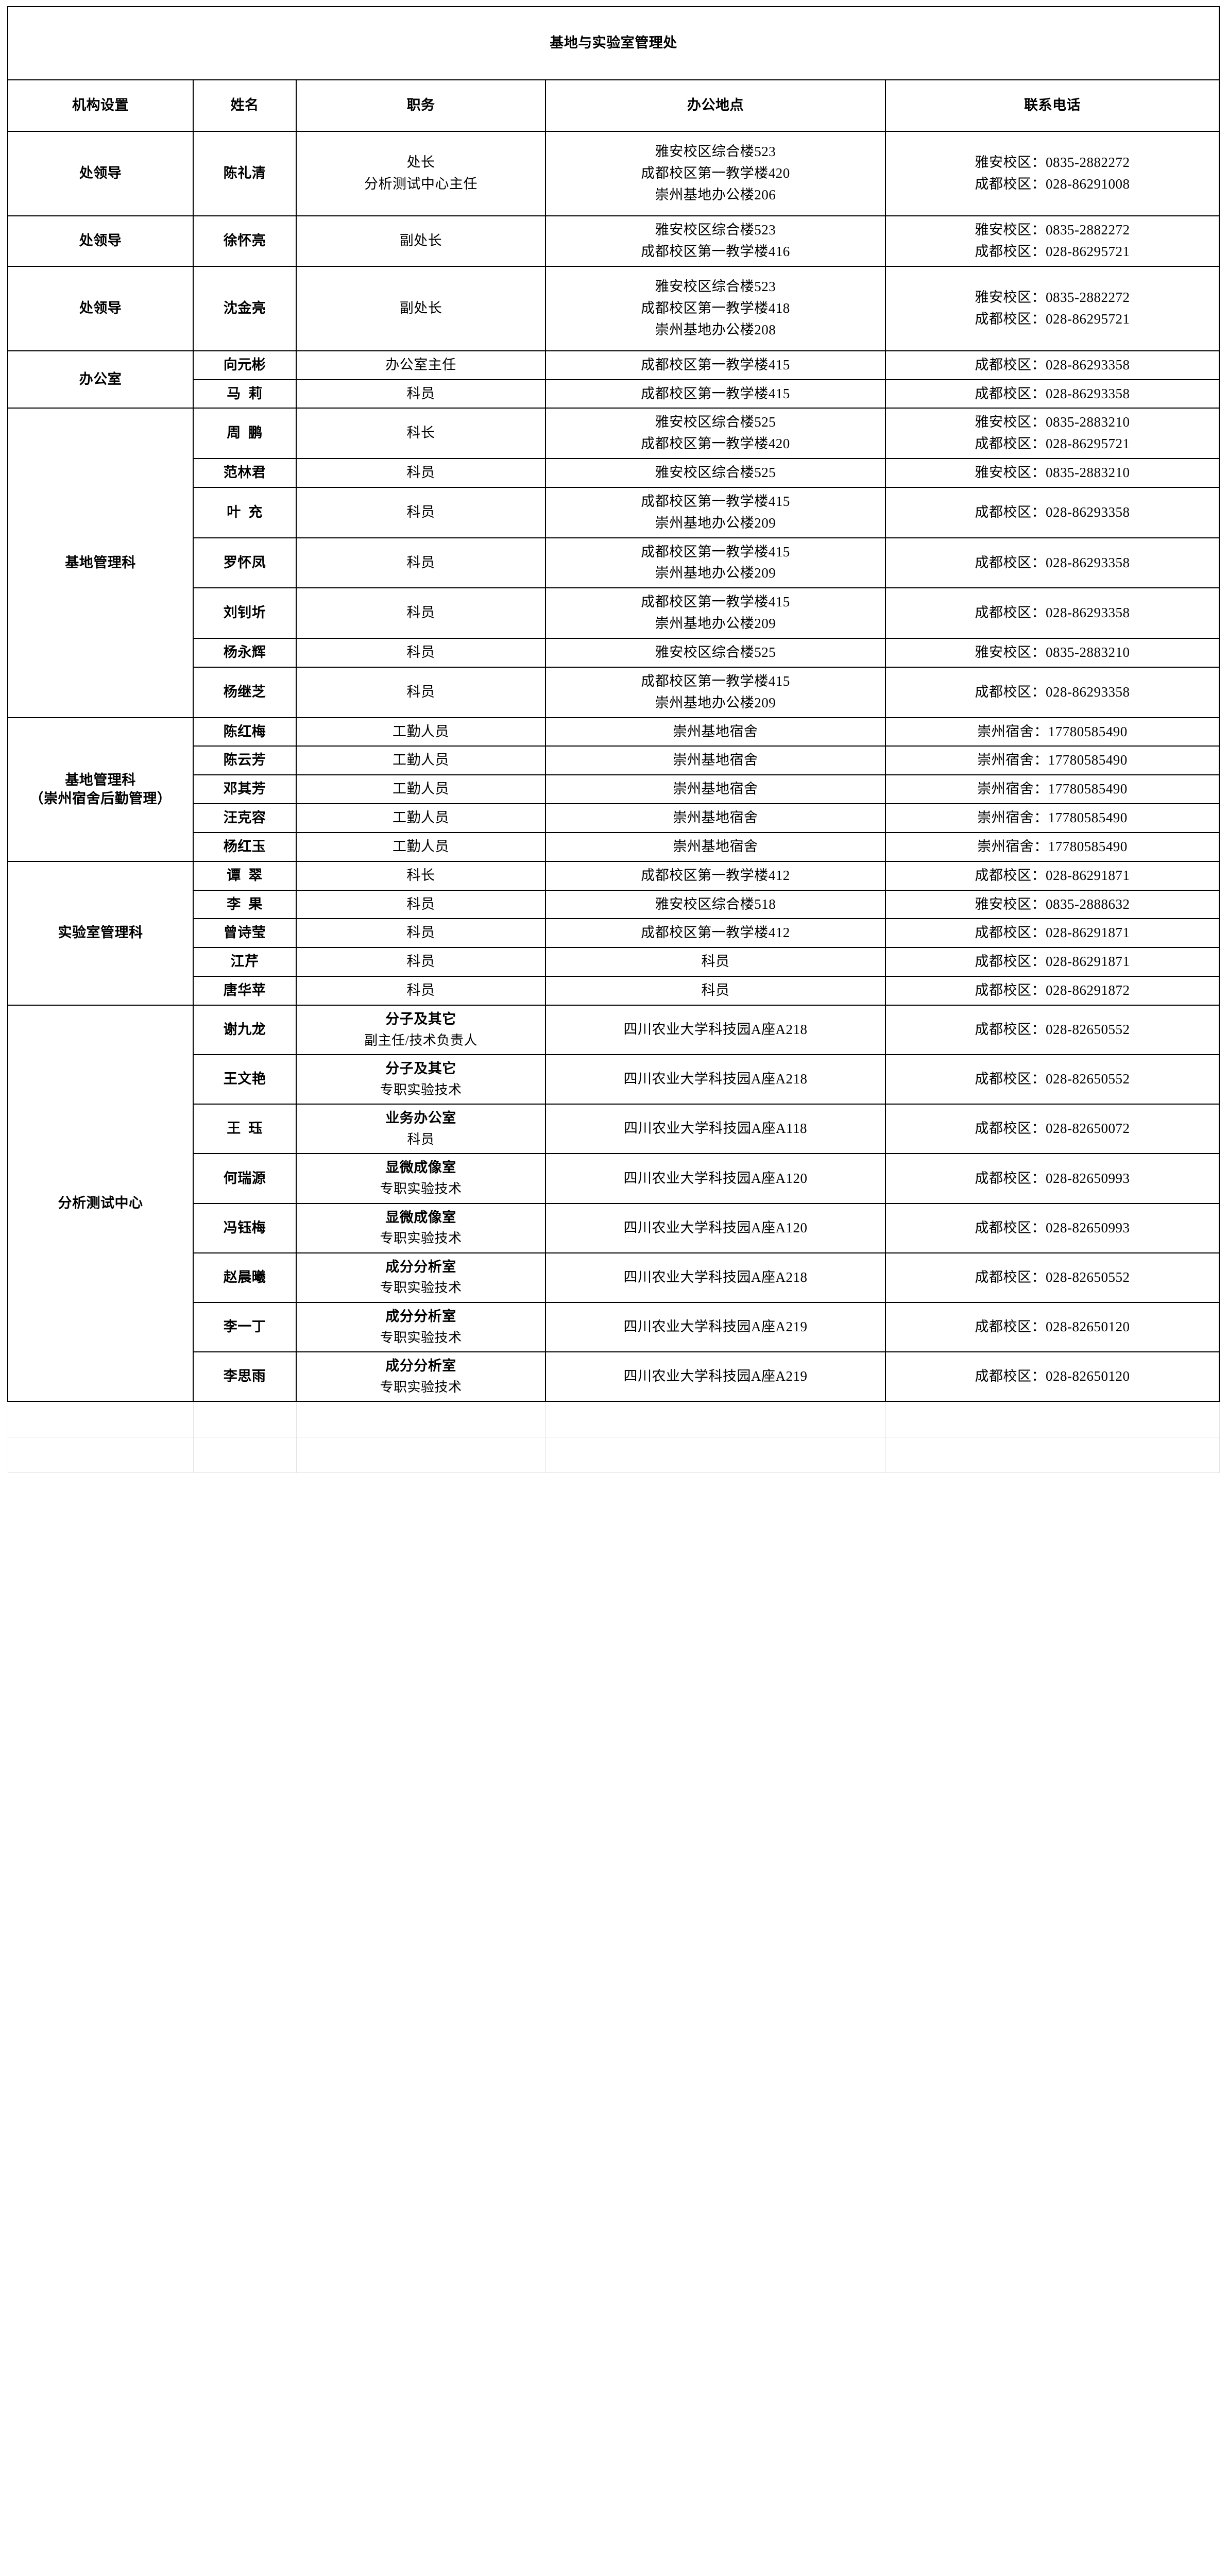 This screenshot has height=2576, width=1228. I want to click on column-header-3: 办公地点, so click(715, 105).